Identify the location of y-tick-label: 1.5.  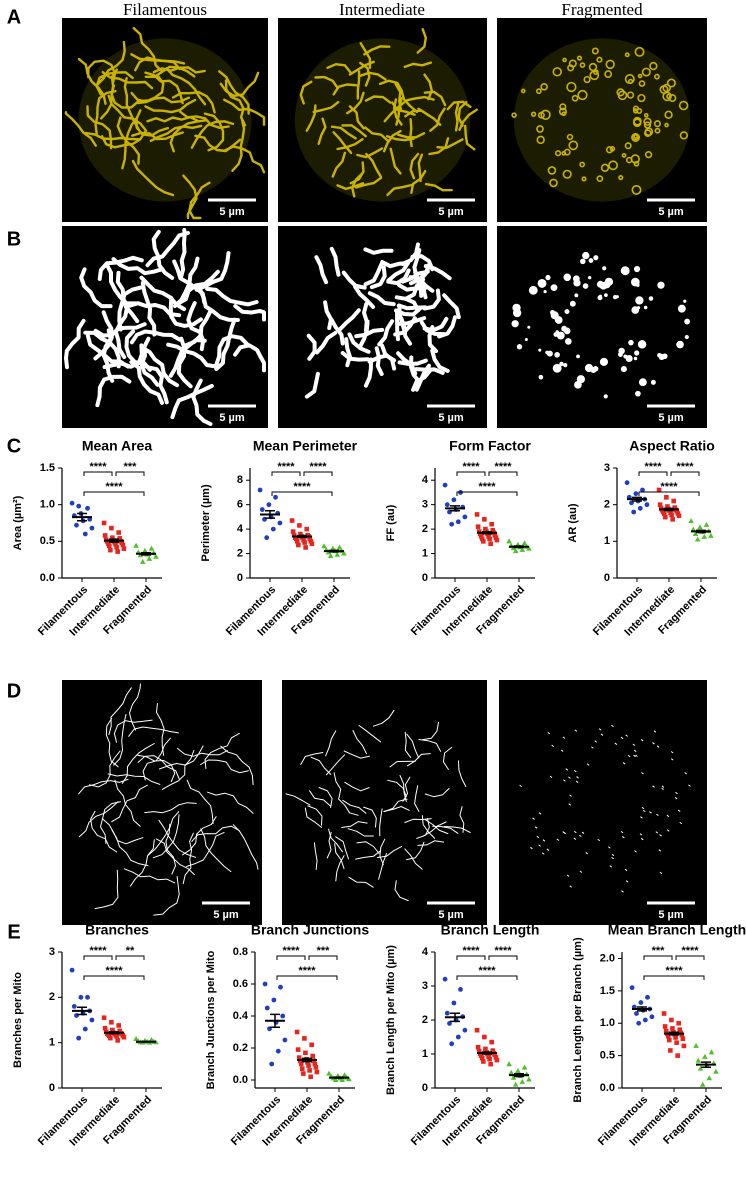
(47, 468).